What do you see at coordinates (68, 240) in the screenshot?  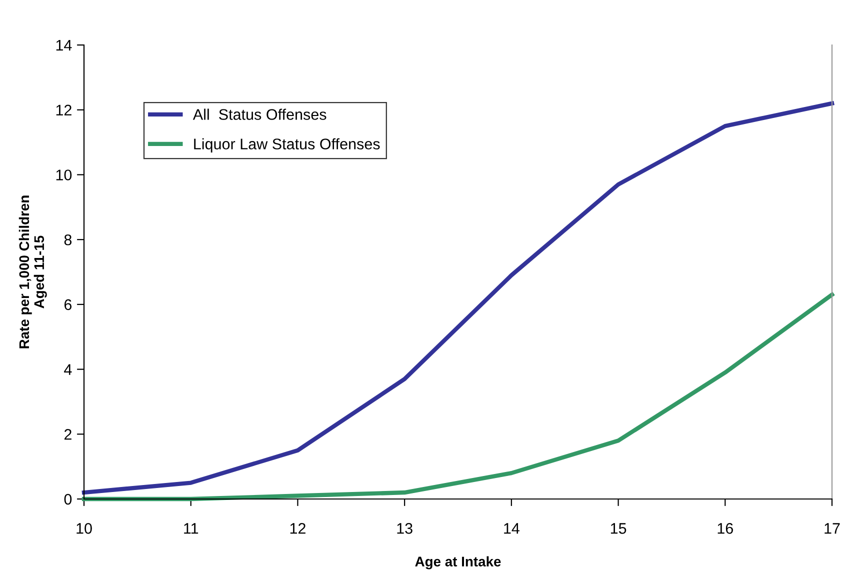 I see `y-tick-label: 8` at bounding box center [68, 240].